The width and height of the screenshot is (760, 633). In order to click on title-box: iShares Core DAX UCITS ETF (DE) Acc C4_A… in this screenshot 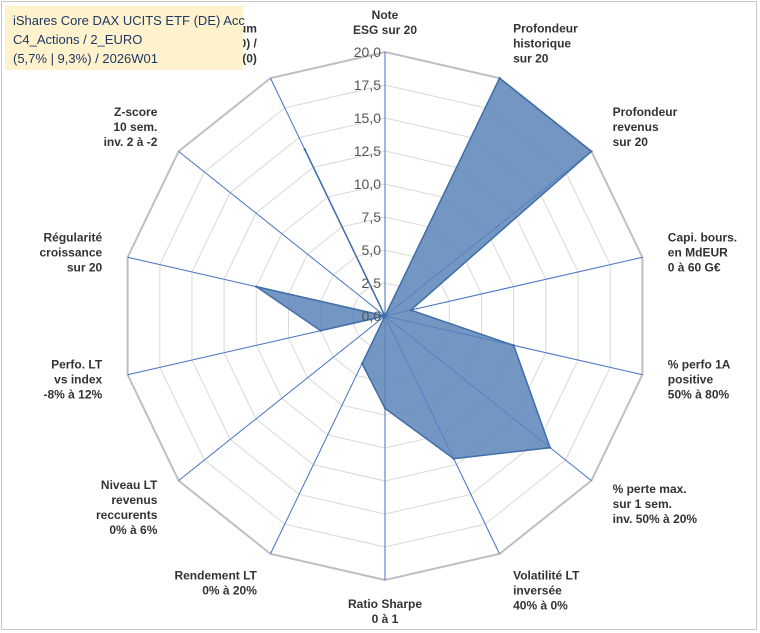, I will do `click(125, 38)`.